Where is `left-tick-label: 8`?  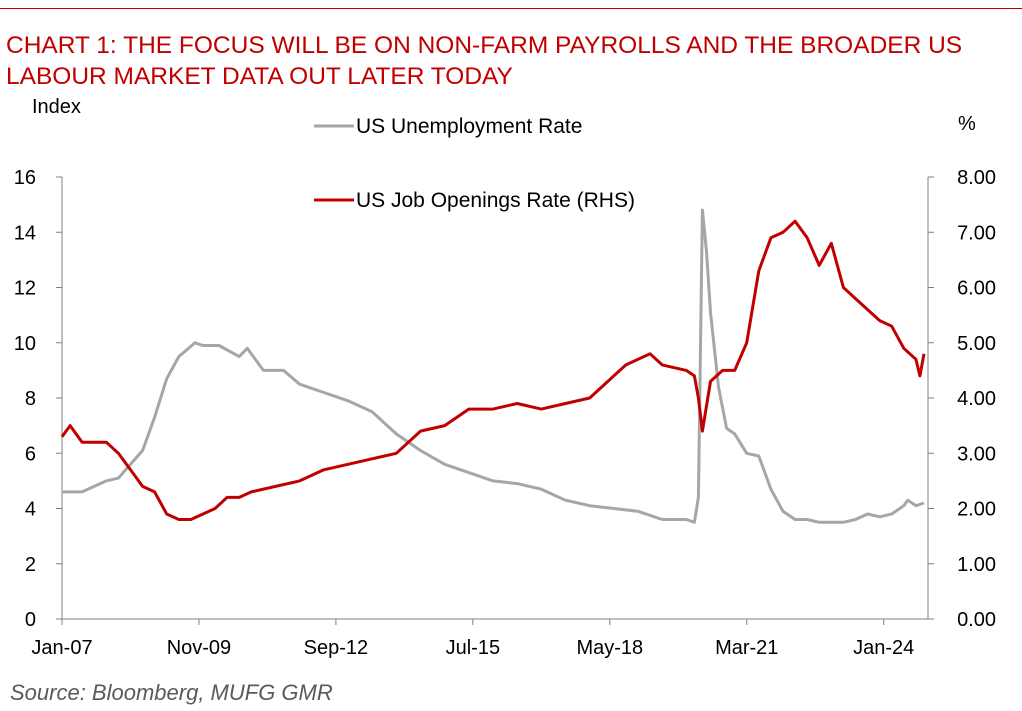 left-tick-label: 8 is located at coordinates (30, 399).